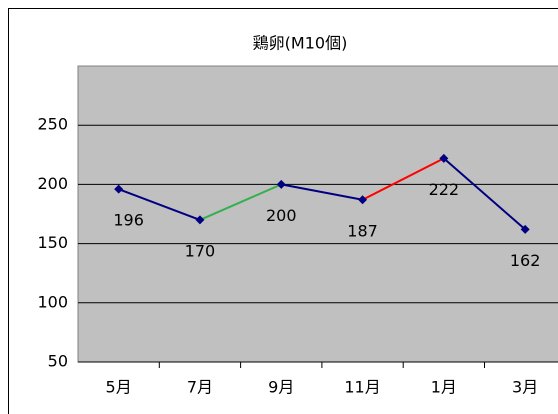 The image size is (558, 414). I want to click on y-tick-label: 250, so click(52, 124).